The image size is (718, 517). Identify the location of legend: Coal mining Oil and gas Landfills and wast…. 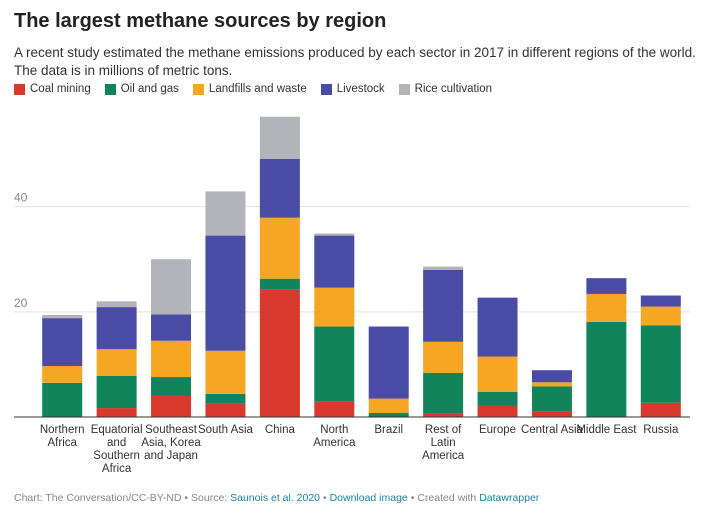
(253, 89).